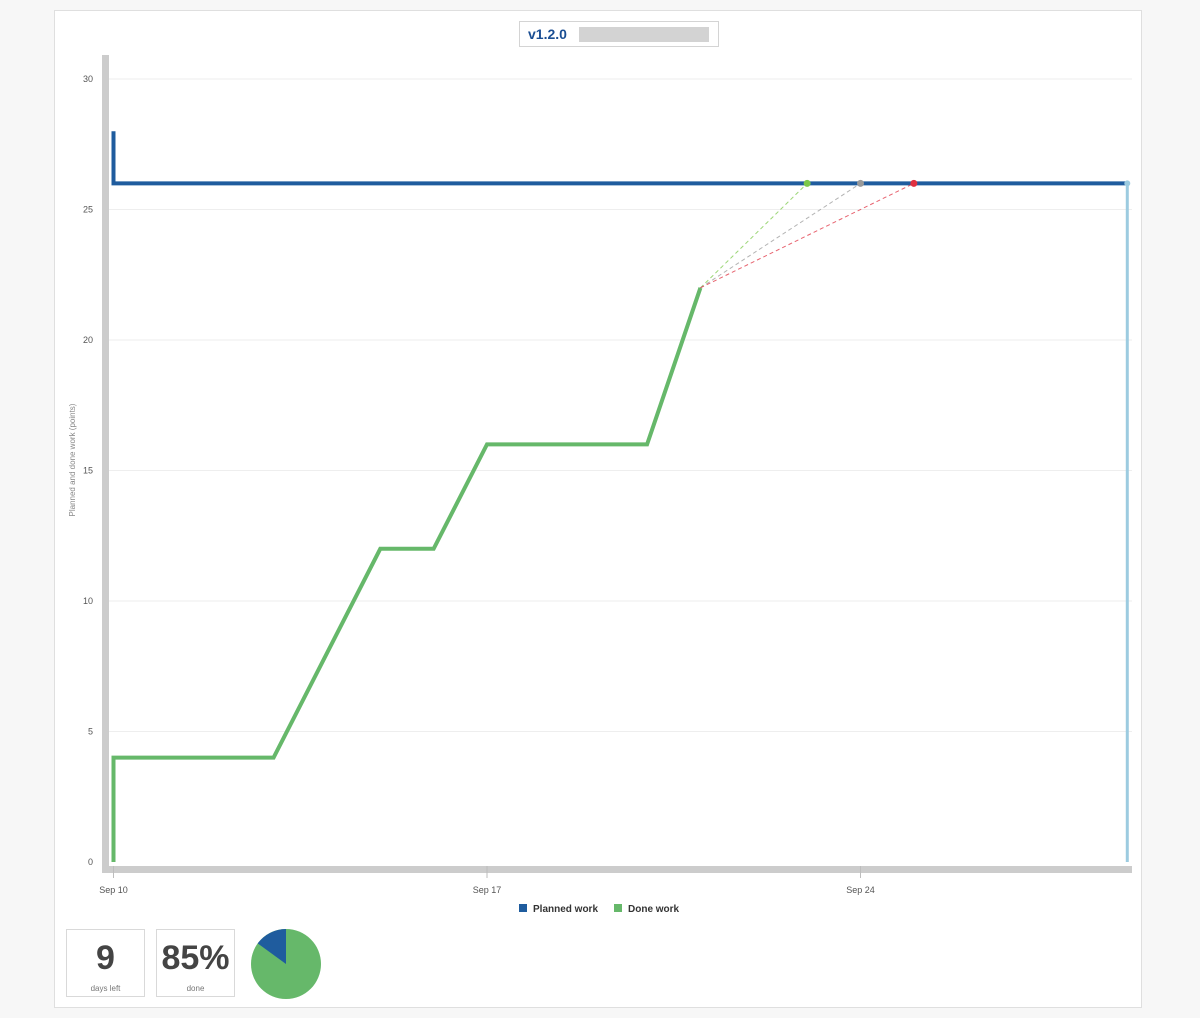 The image size is (1200, 1018). I want to click on done-percent-box: 85% done, so click(195, 963).